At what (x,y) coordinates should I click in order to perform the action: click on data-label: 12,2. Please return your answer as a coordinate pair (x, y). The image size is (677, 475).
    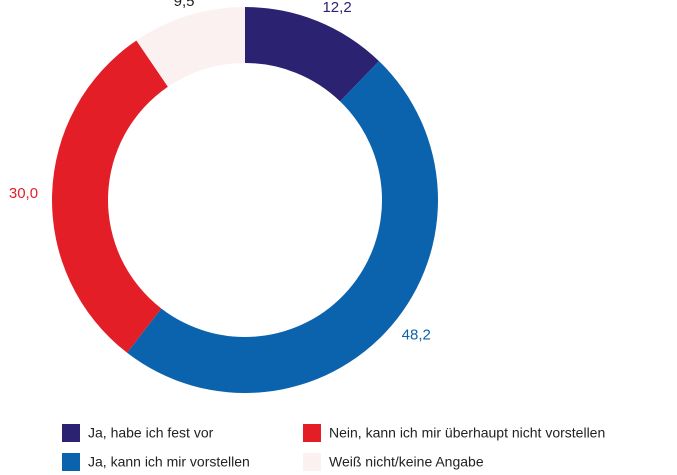
    Looking at the image, I should click on (336, 8).